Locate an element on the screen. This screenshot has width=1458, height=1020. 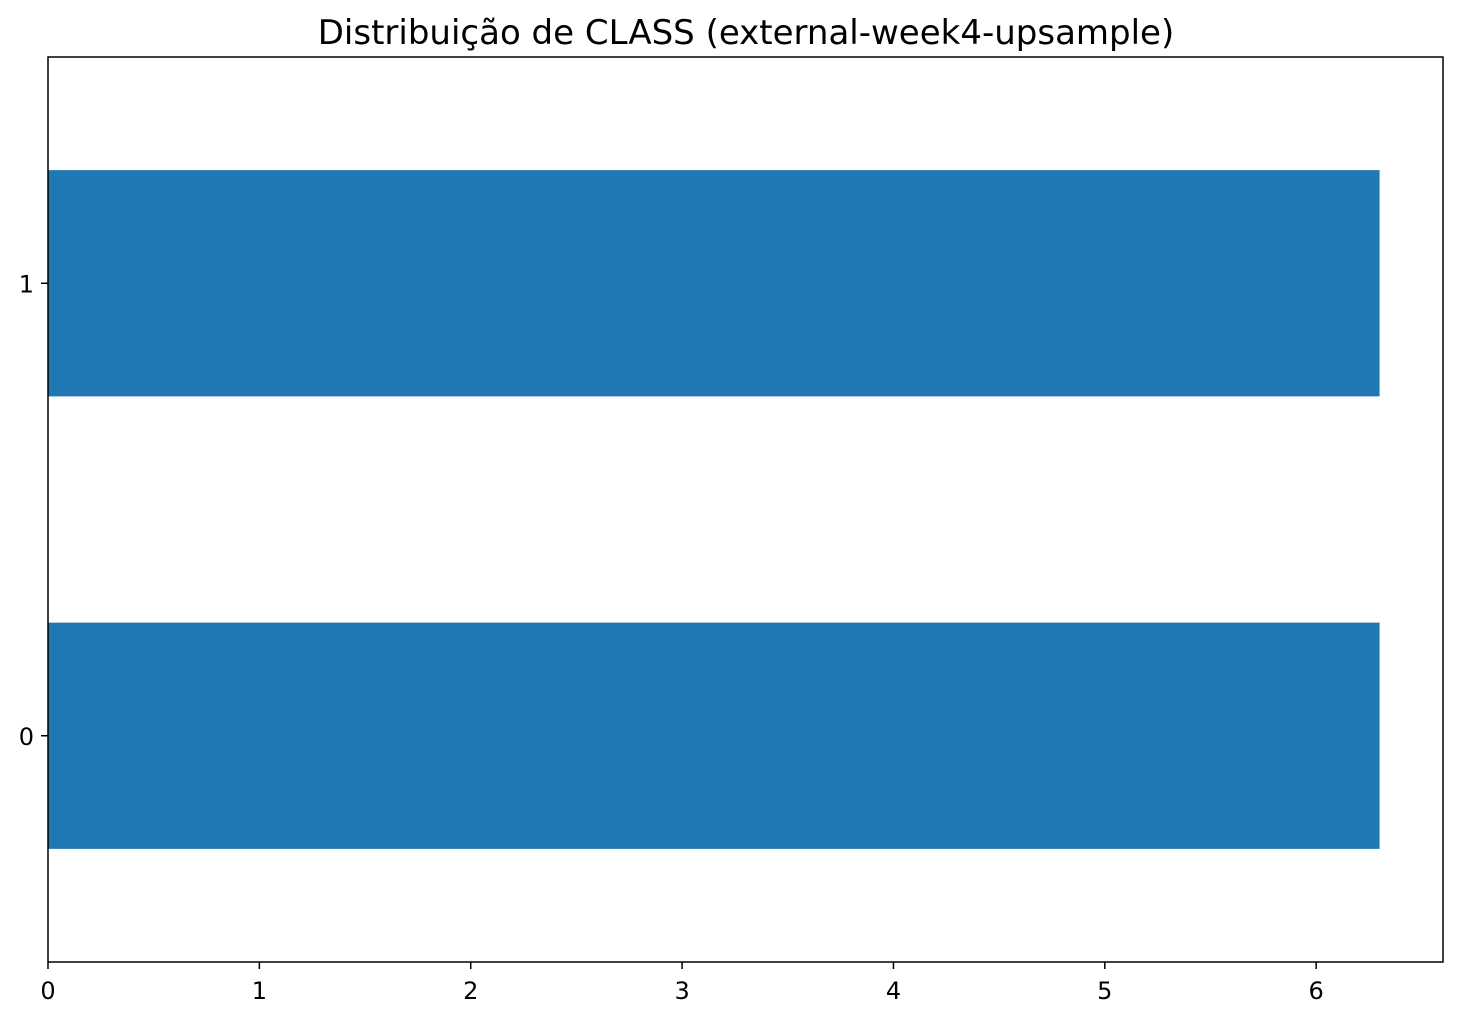
x-tick-label: 6 is located at coordinates (1316, 991).